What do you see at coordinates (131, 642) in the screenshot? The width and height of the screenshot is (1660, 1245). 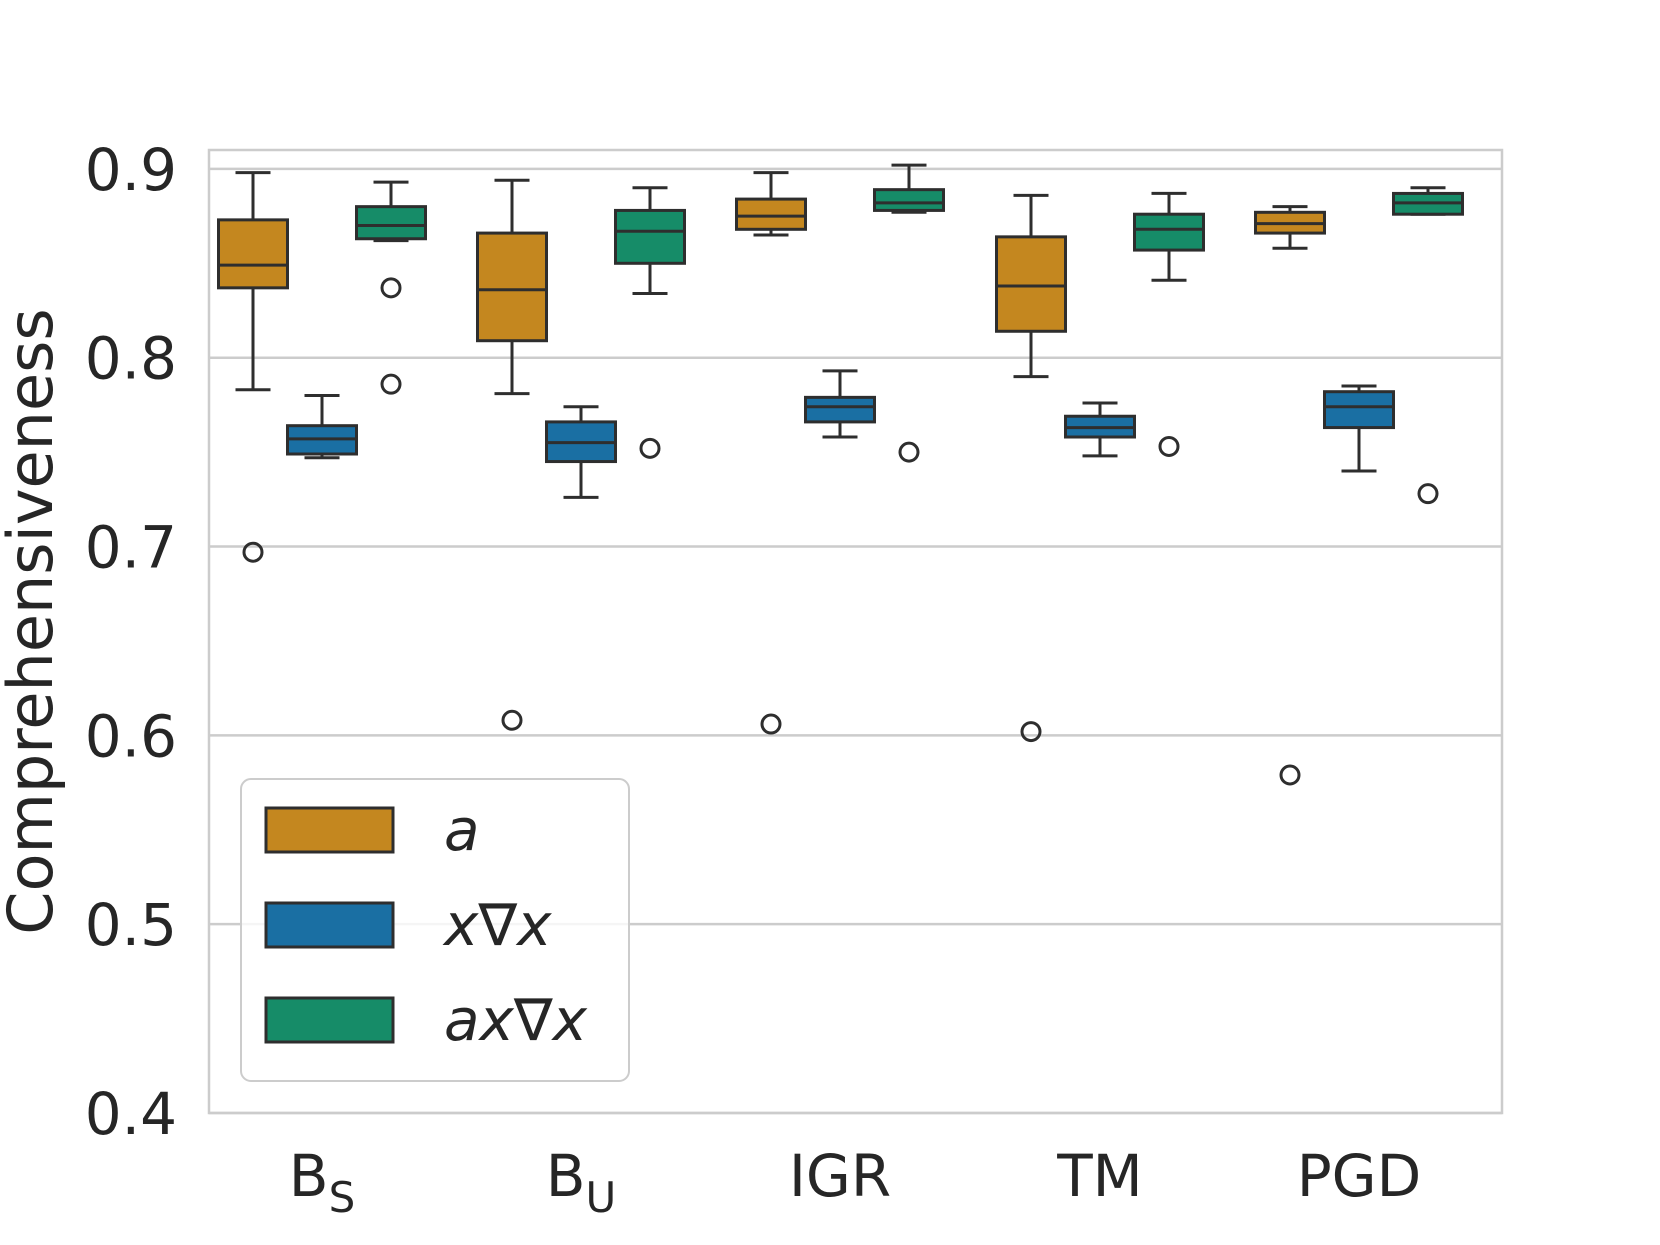 I see `y-axis-ticks: 0.4 0.5 0.6 0.7 0.8 0.9` at bounding box center [131, 642].